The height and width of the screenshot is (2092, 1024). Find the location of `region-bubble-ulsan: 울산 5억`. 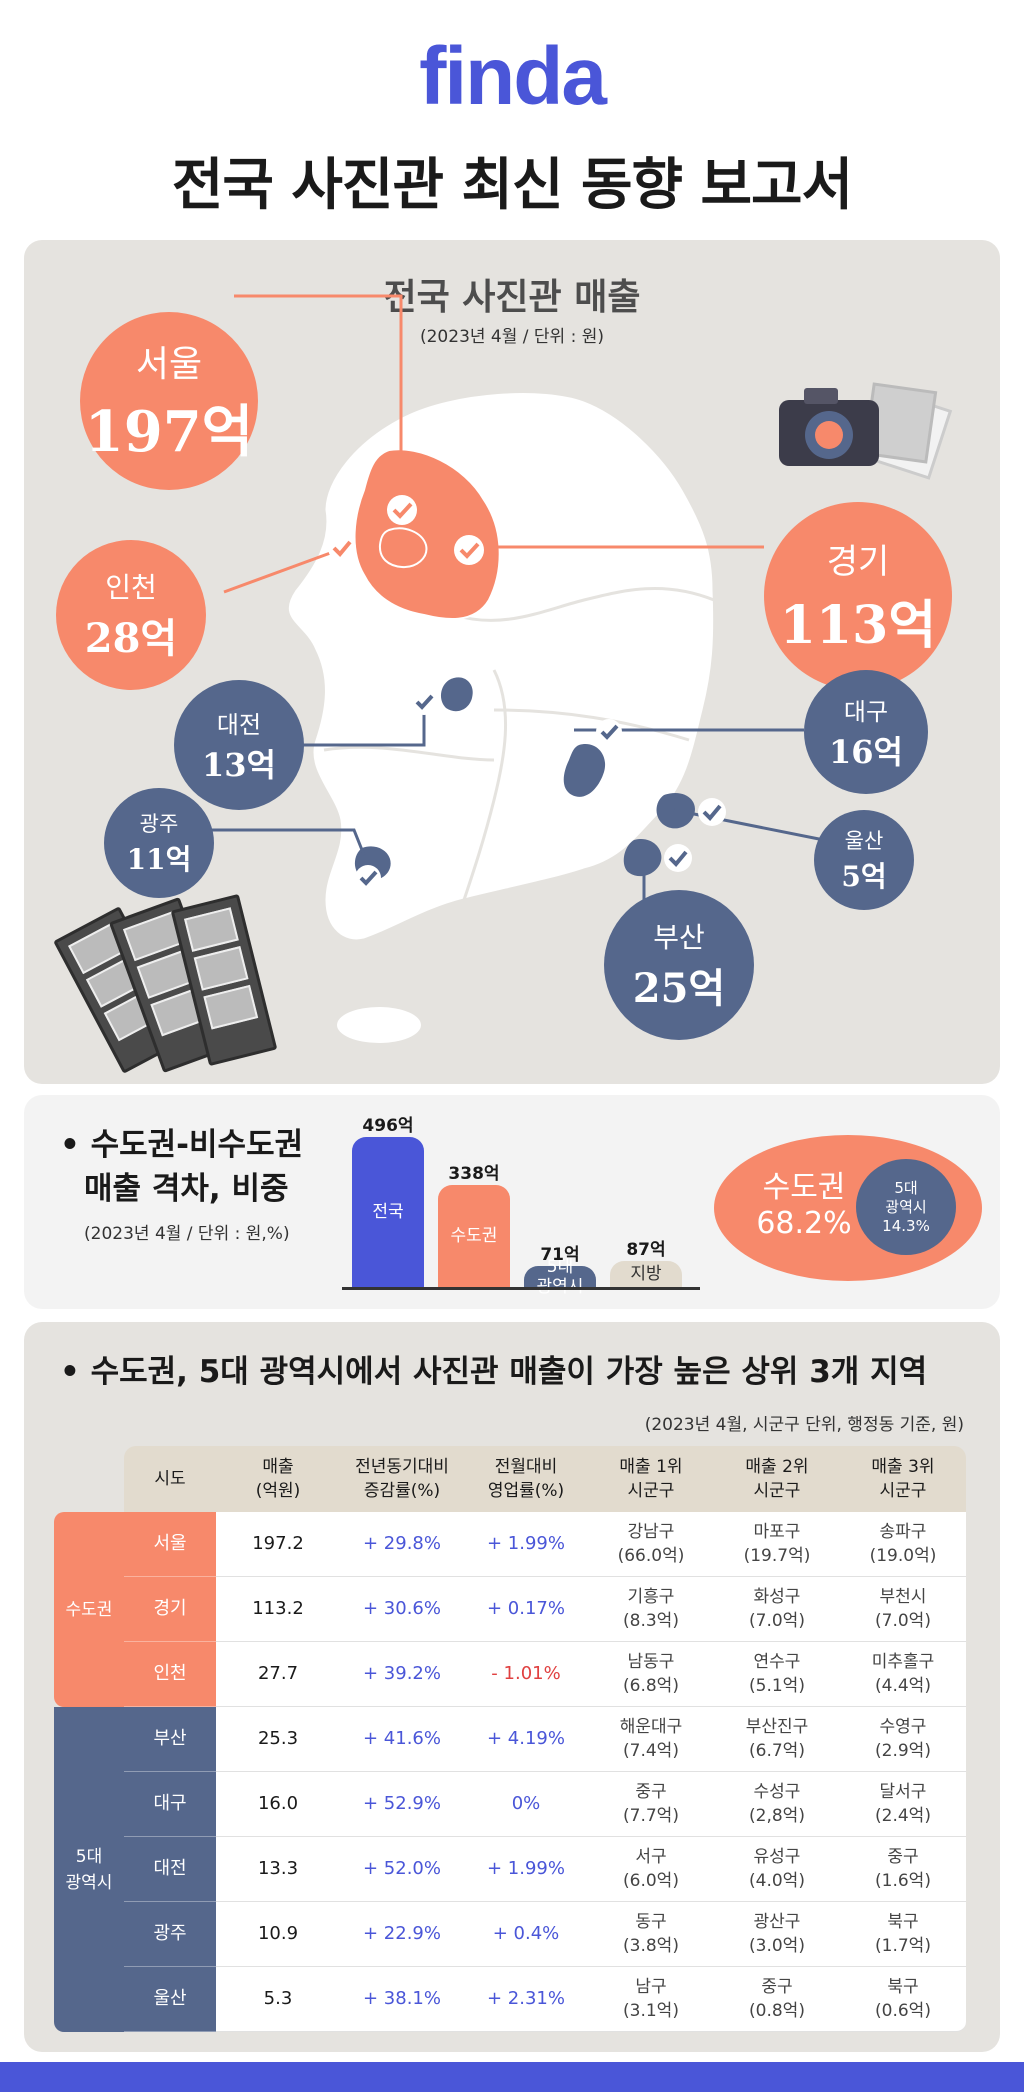

region-bubble-ulsan: 울산 5억 is located at coordinates (864, 860).